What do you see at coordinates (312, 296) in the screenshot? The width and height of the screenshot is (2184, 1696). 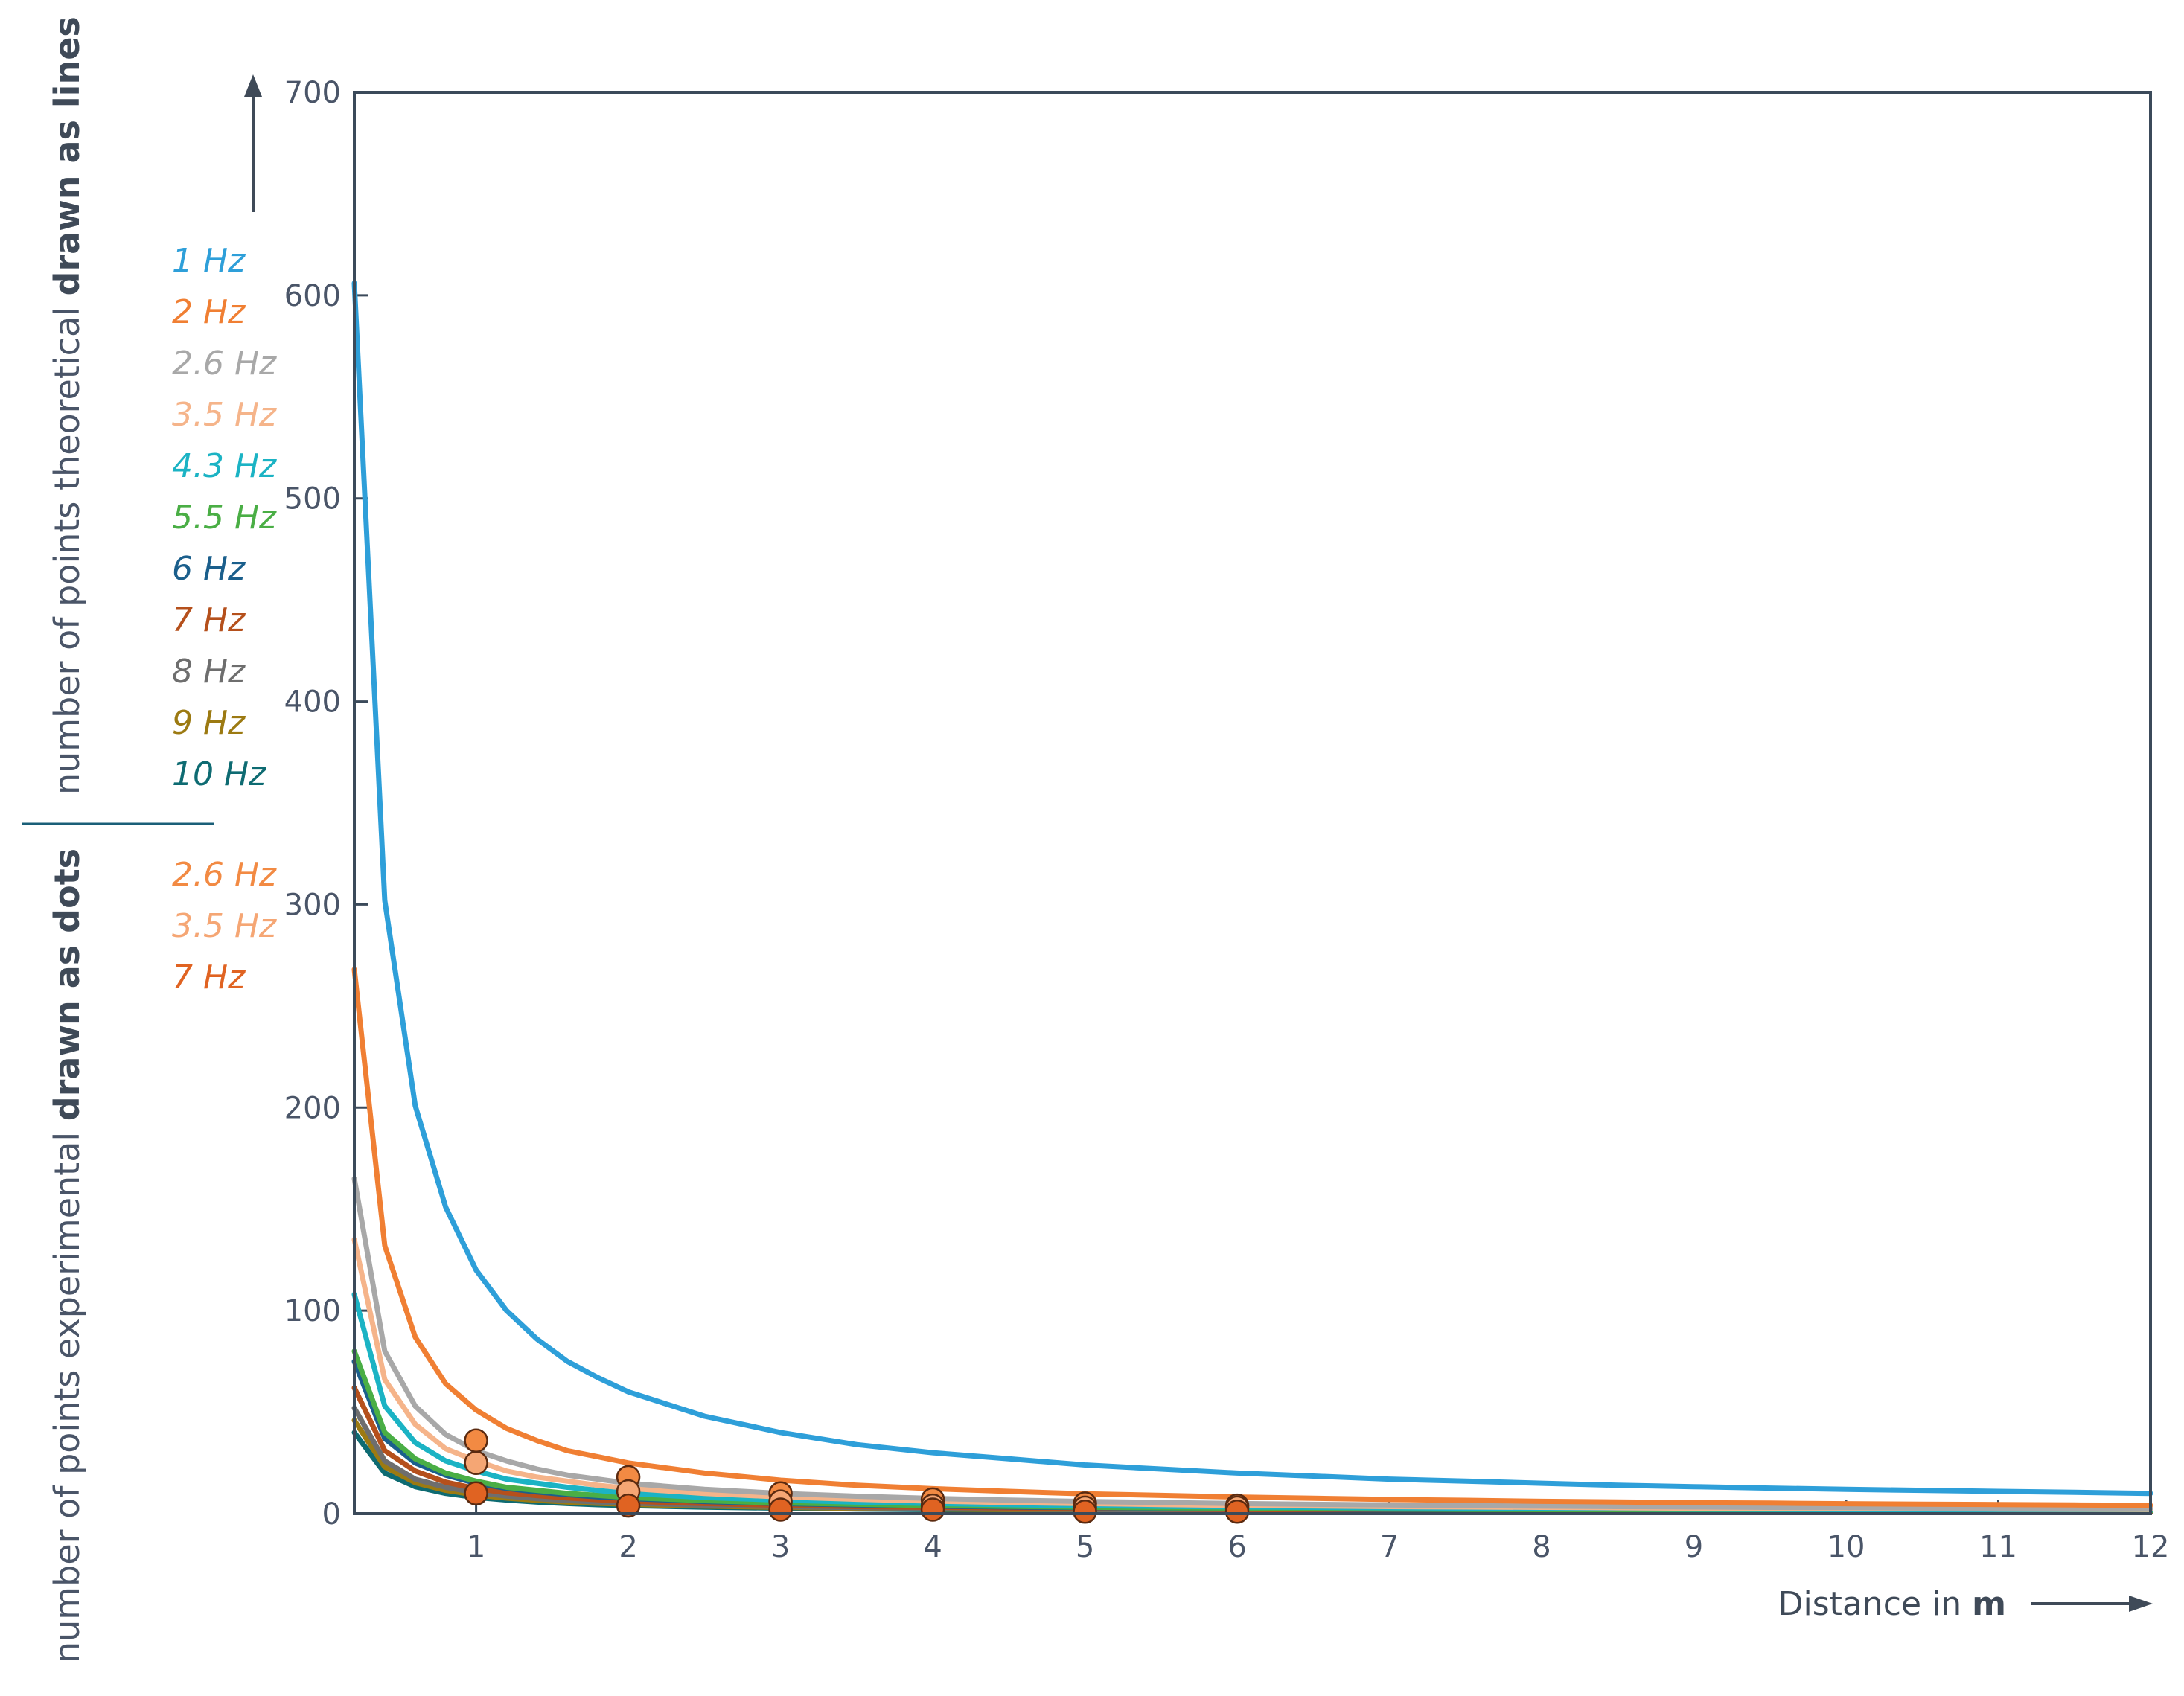 I see `y-tick-label: 600` at bounding box center [312, 296].